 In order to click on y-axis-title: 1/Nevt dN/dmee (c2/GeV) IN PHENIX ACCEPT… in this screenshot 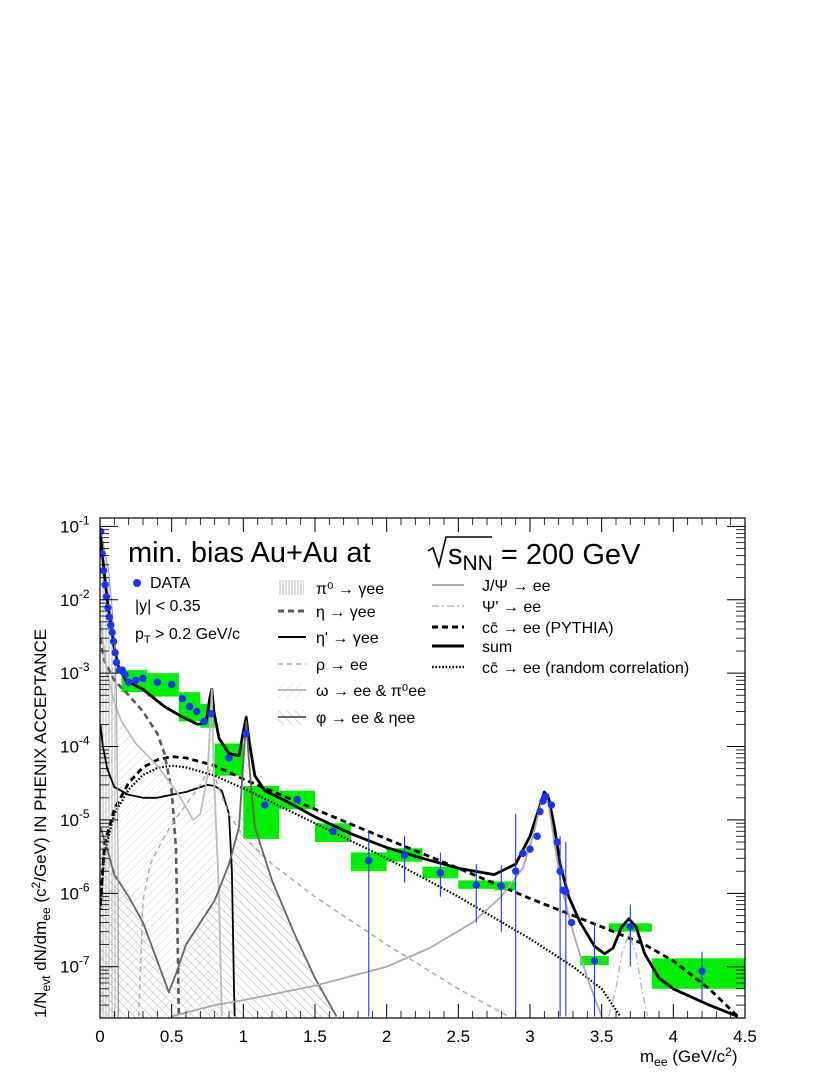, I will do `click(41, 823)`.